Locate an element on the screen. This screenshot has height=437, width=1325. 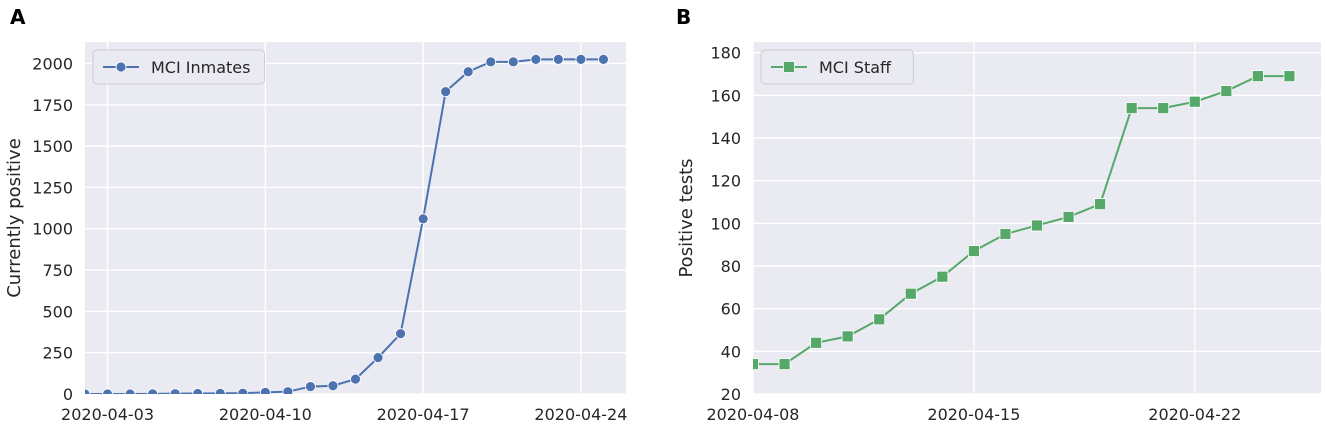
y-axis-label: Positive tests is located at coordinates (686, 217).